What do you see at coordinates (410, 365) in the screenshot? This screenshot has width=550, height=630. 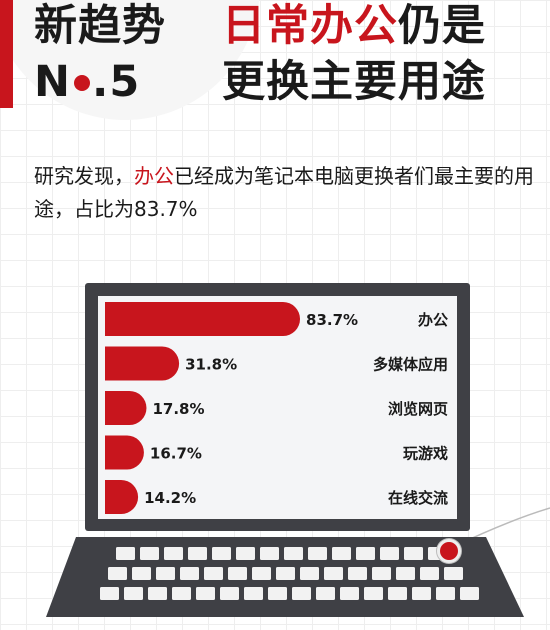 I see `category-label-1: 多媒体应用` at bounding box center [410, 365].